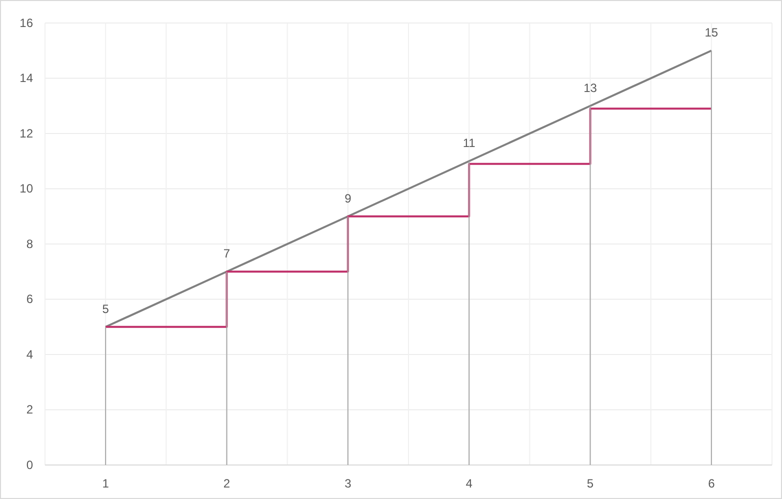 The width and height of the screenshot is (782, 499). What do you see at coordinates (590, 483) in the screenshot?
I see `x-tick-label: 5` at bounding box center [590, 483].